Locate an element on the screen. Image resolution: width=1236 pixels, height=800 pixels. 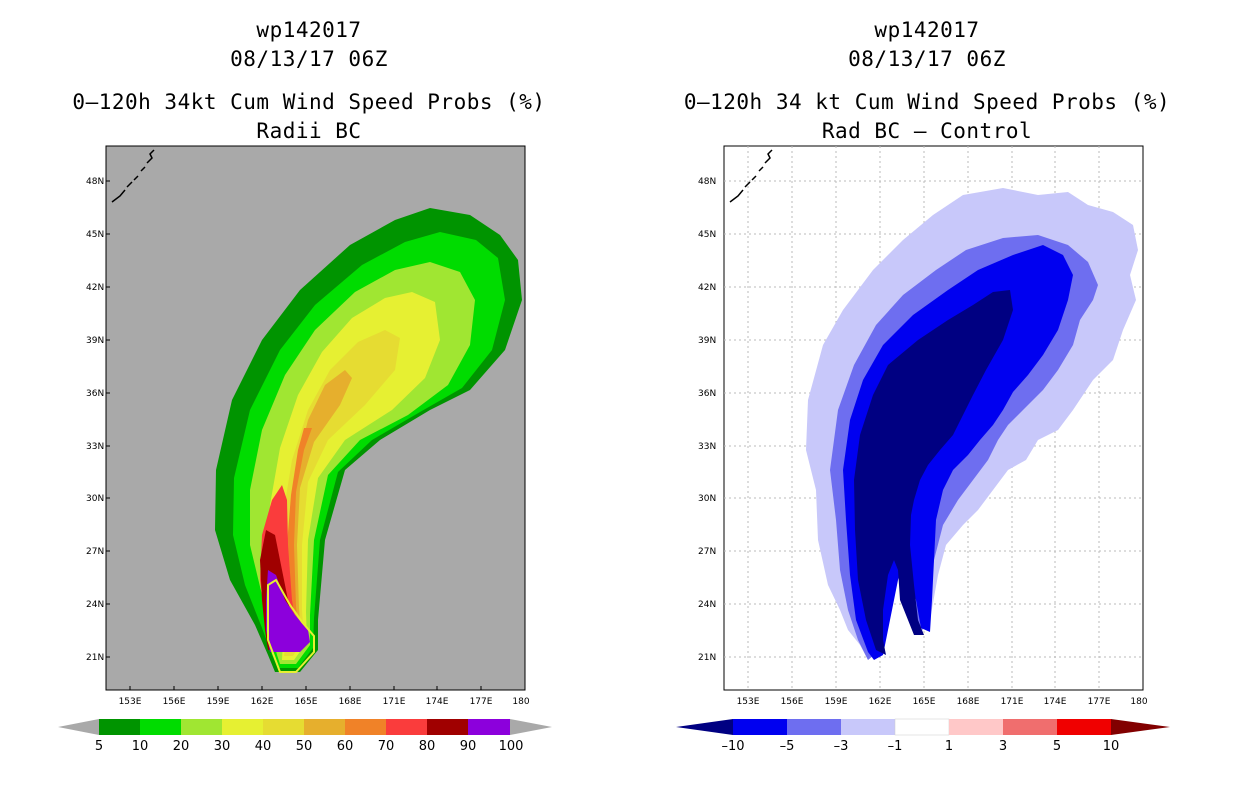
colorbar-label: –5 is located at coordinates (787, 746).